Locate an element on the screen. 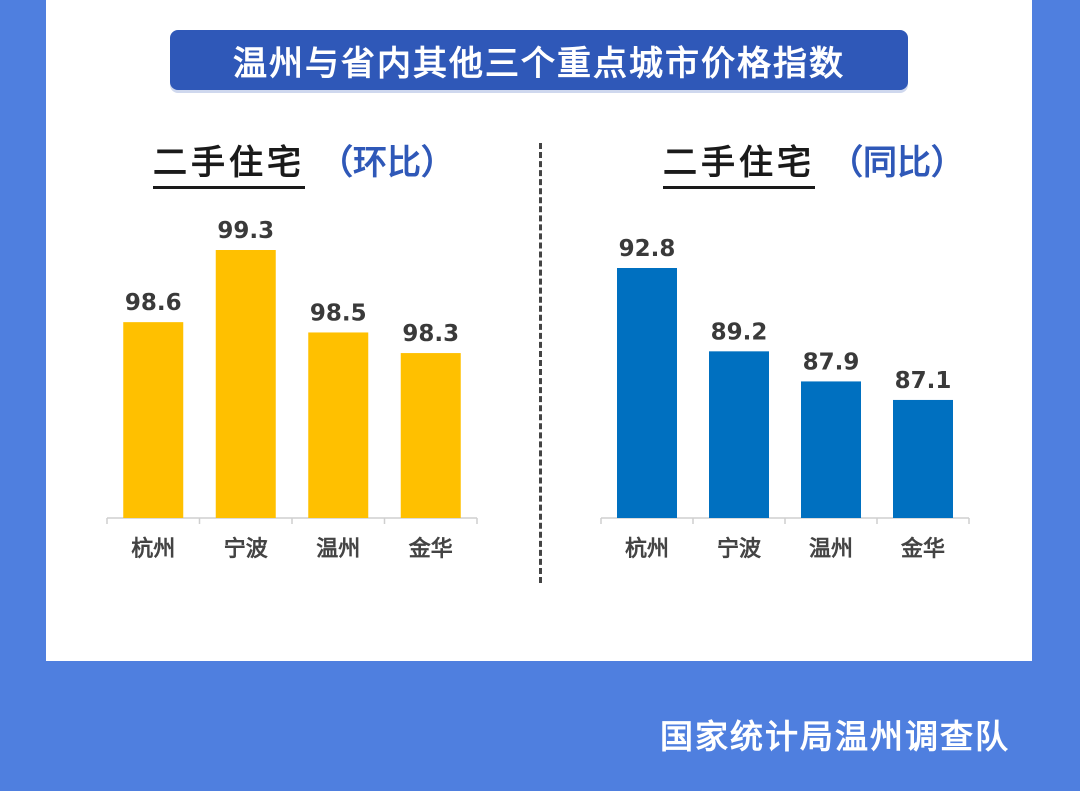 The image size is (1080, 791). left-bar-value-label: 98.6 is located at coordinates (153, 303).